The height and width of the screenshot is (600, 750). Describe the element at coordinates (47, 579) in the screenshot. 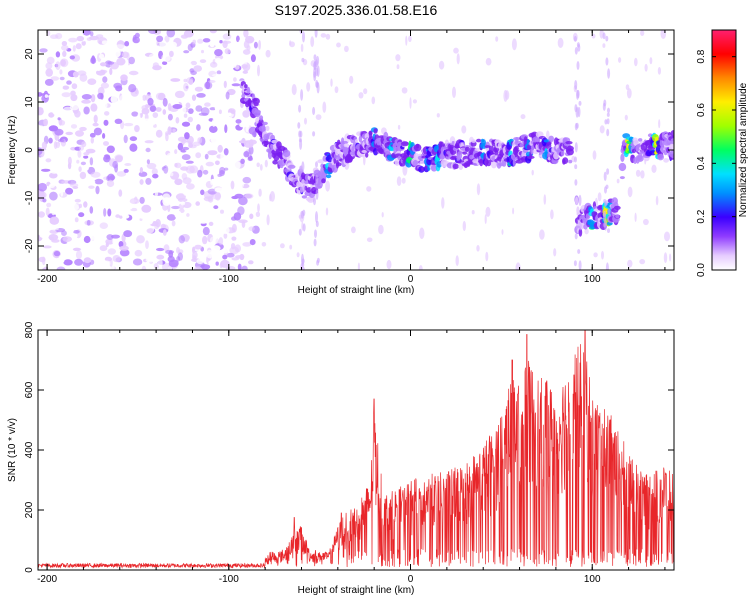

I see `x-tick-label: -200` at that location.